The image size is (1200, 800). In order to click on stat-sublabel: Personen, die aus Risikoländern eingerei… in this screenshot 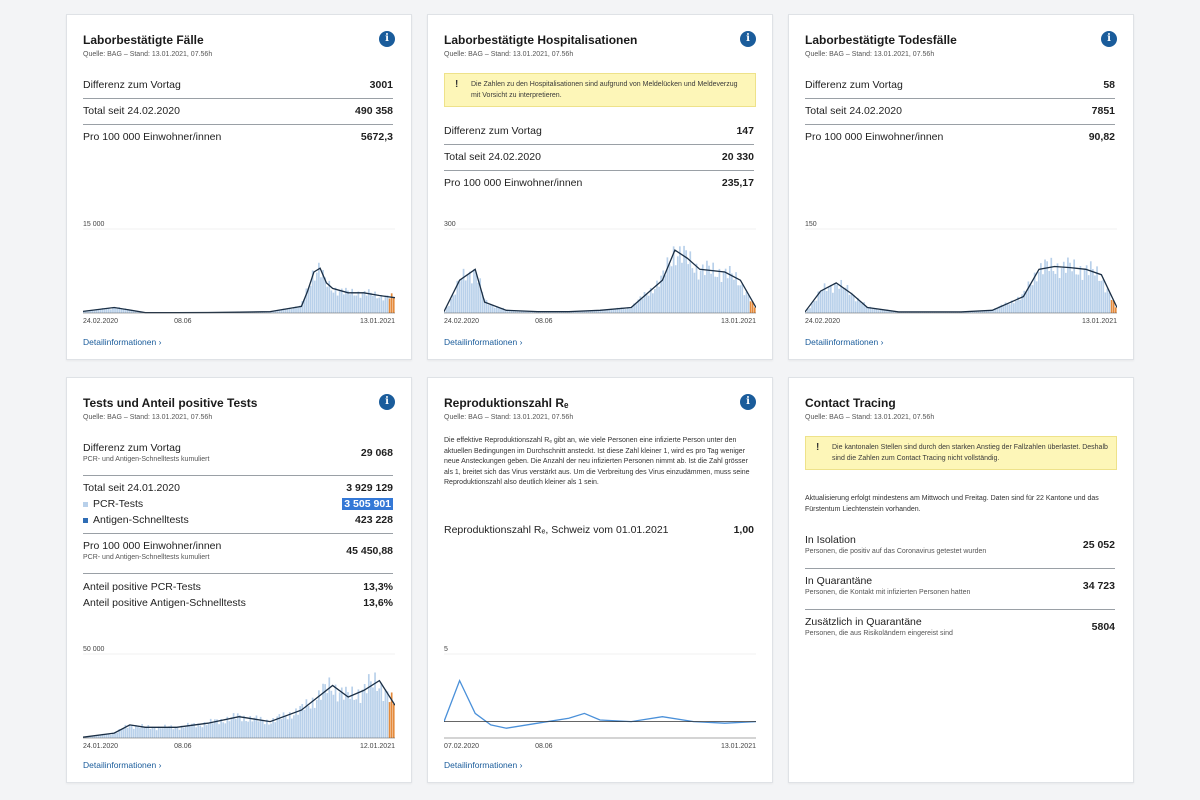, I will do `click(879, 633)`.